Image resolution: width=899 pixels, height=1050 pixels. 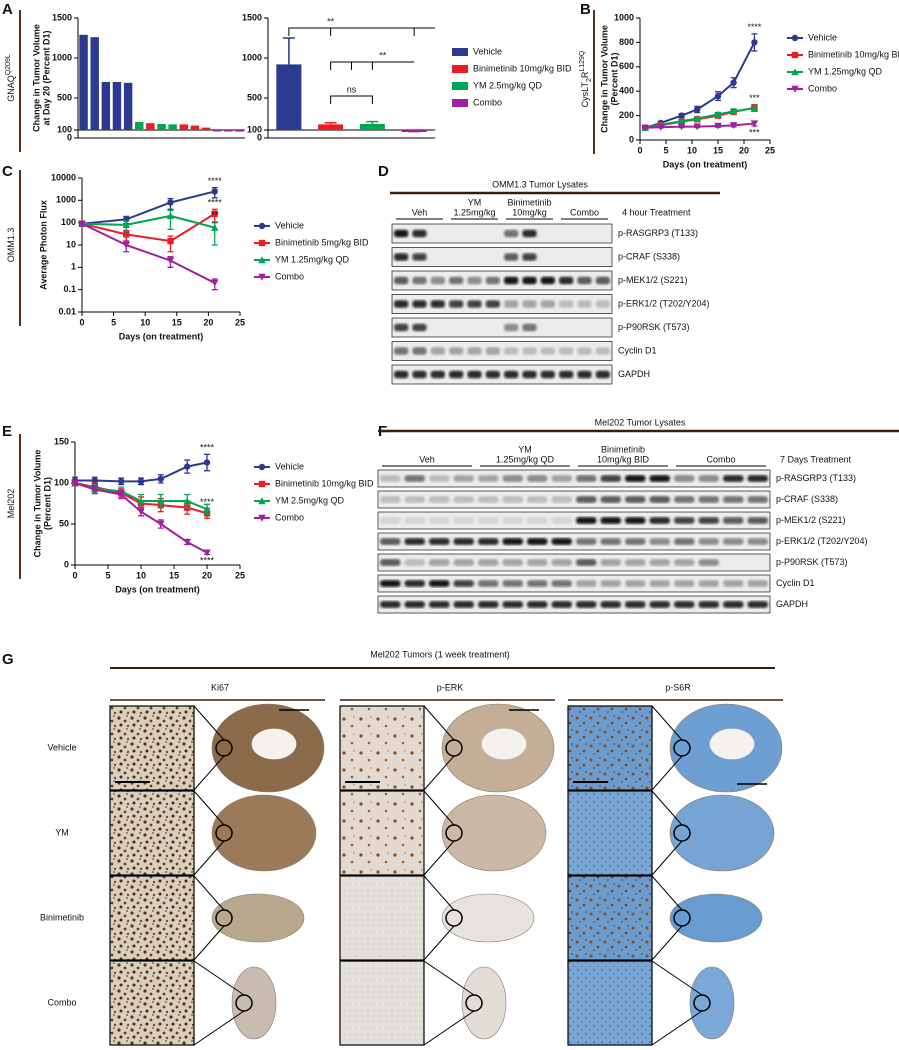 What do you see at coordinates (7, 431) in the screenshot?
I see `panel-letter: E` at bounding box center [7, 431].